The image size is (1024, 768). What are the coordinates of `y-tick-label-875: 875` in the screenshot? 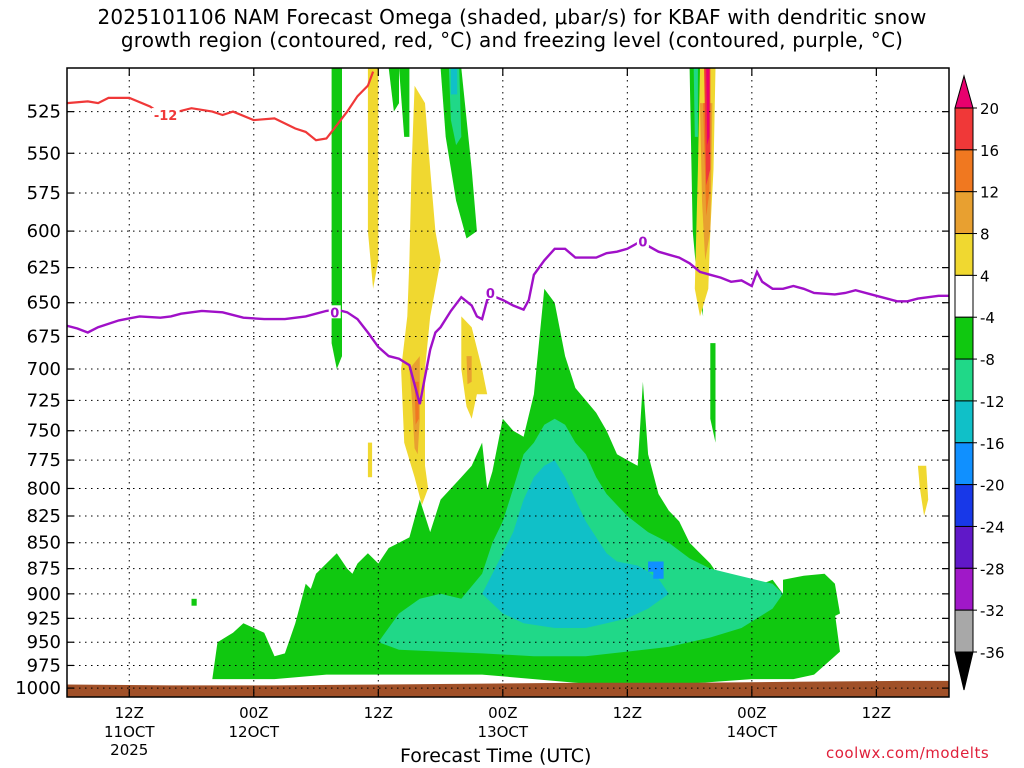 It's located at (44, 569).